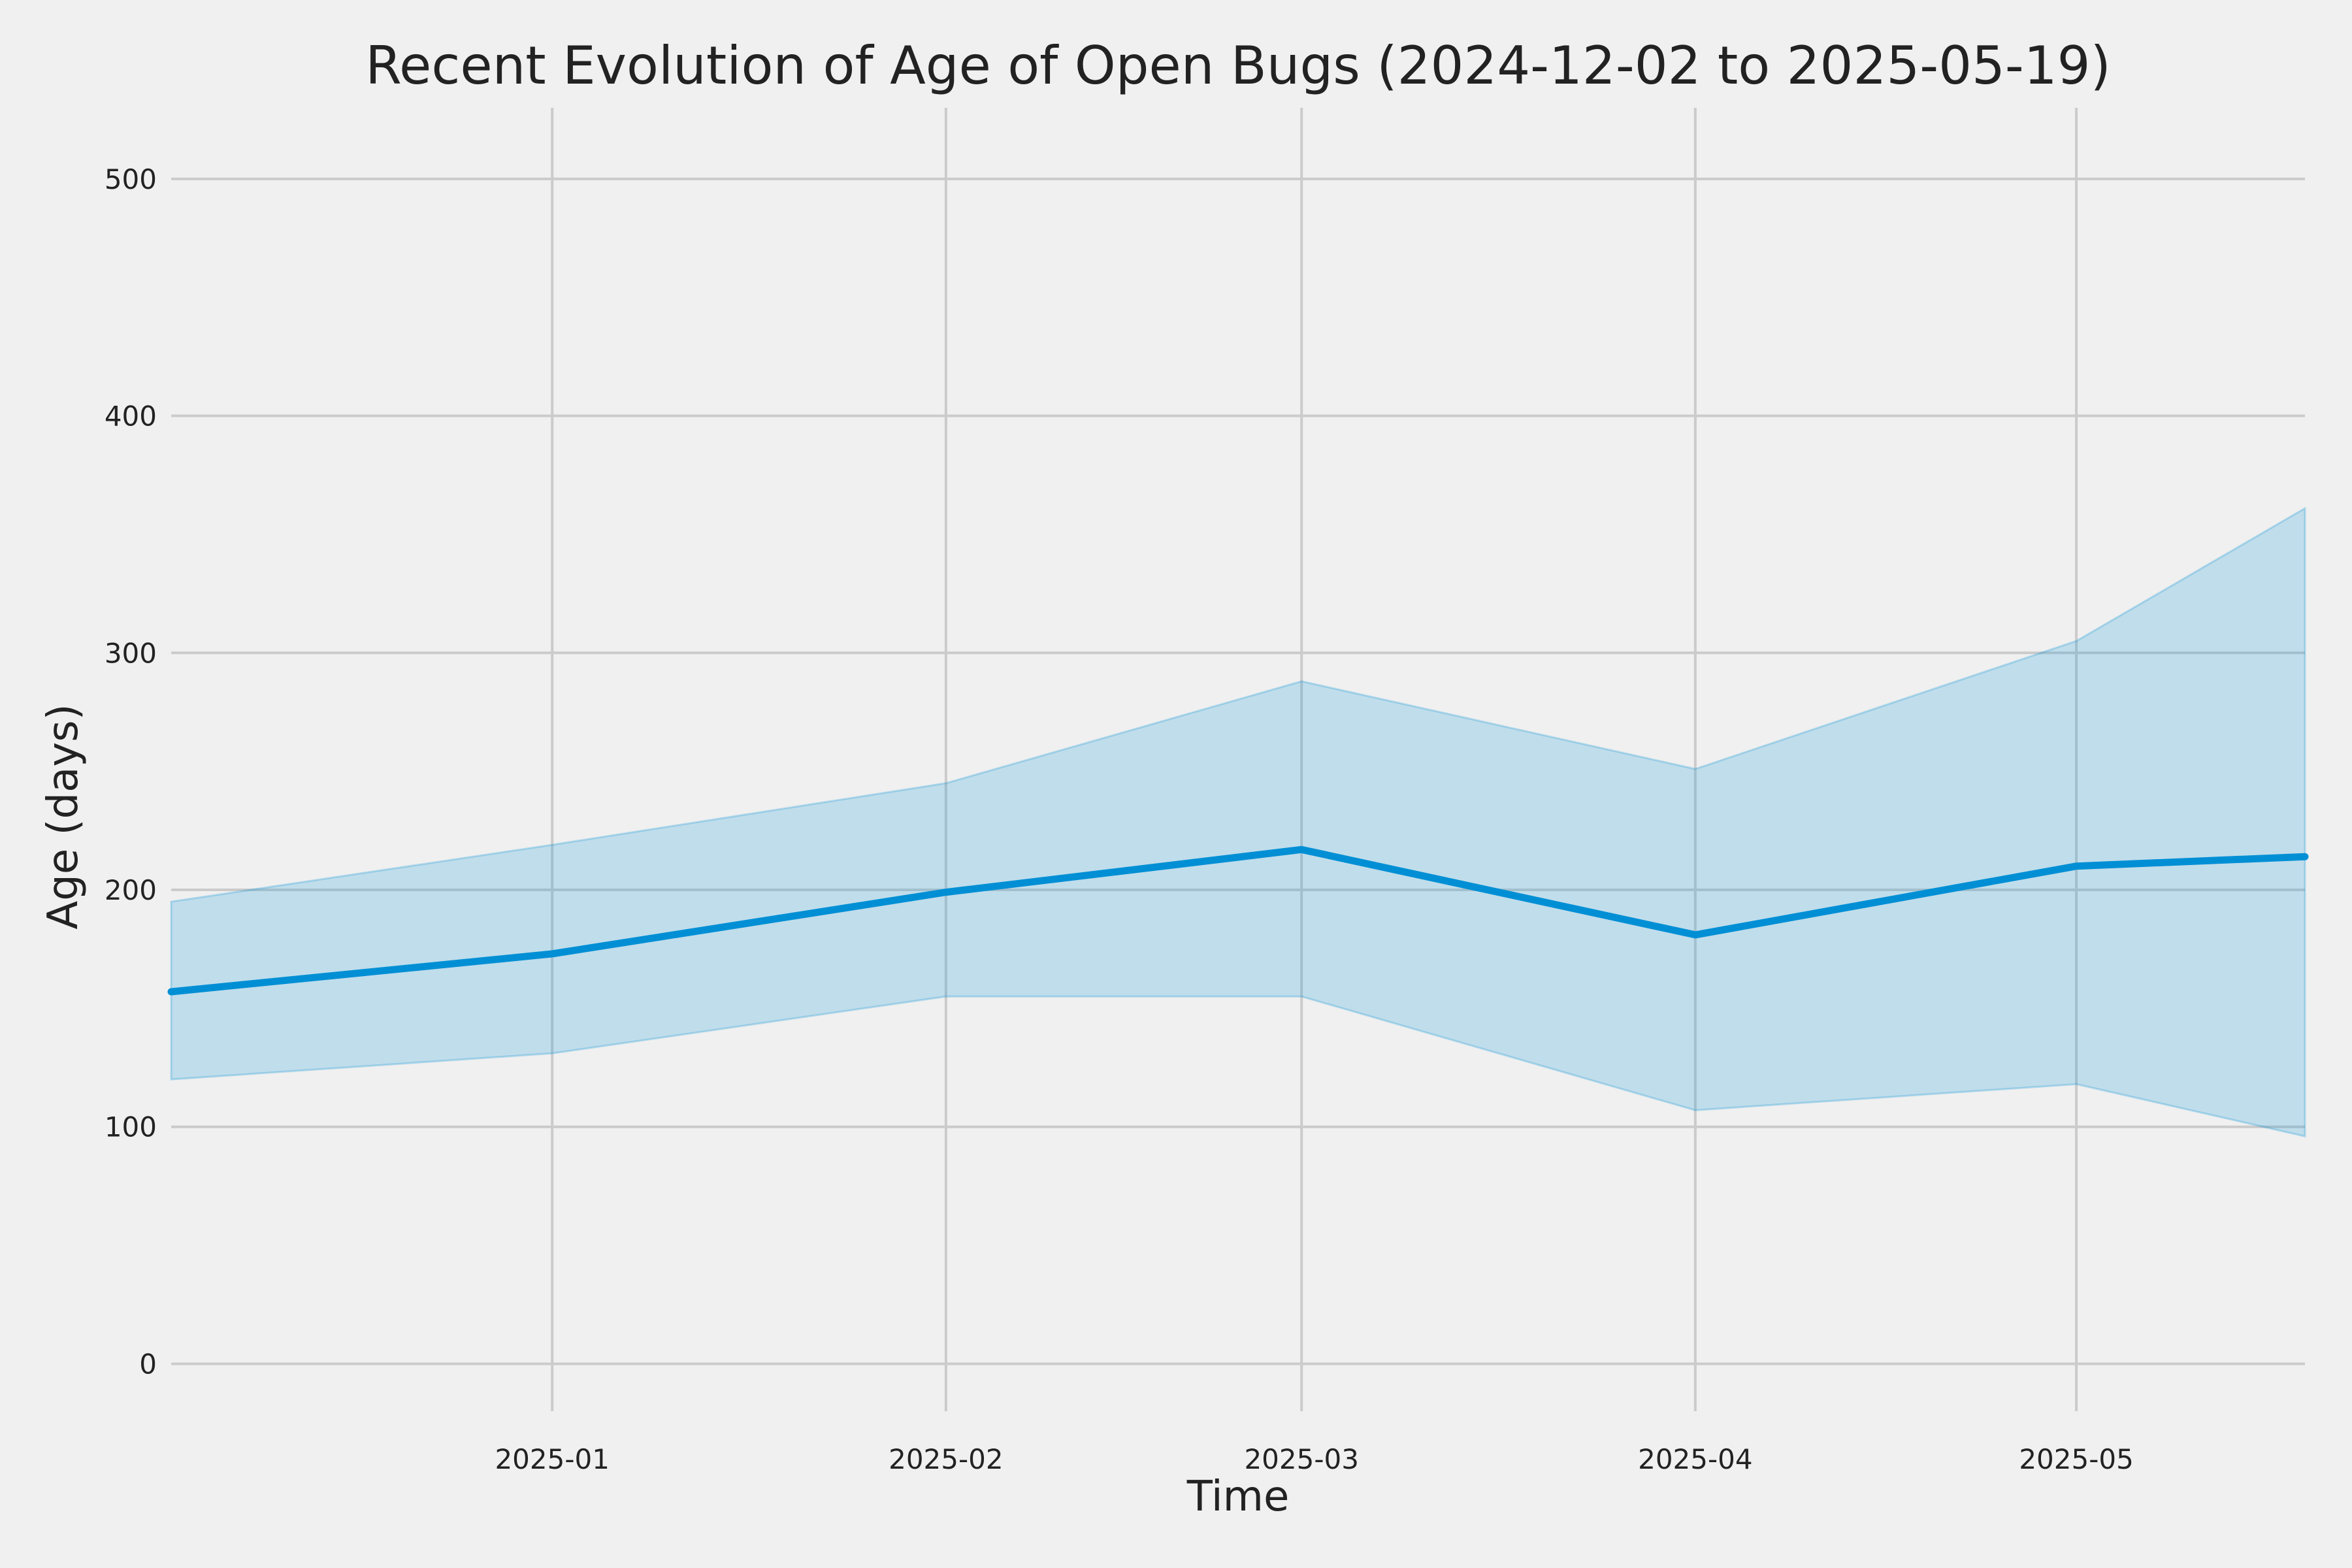 This screenshot has width=2352, height=1568. I want to click on y-tick-label: 200, so click(131, 890).